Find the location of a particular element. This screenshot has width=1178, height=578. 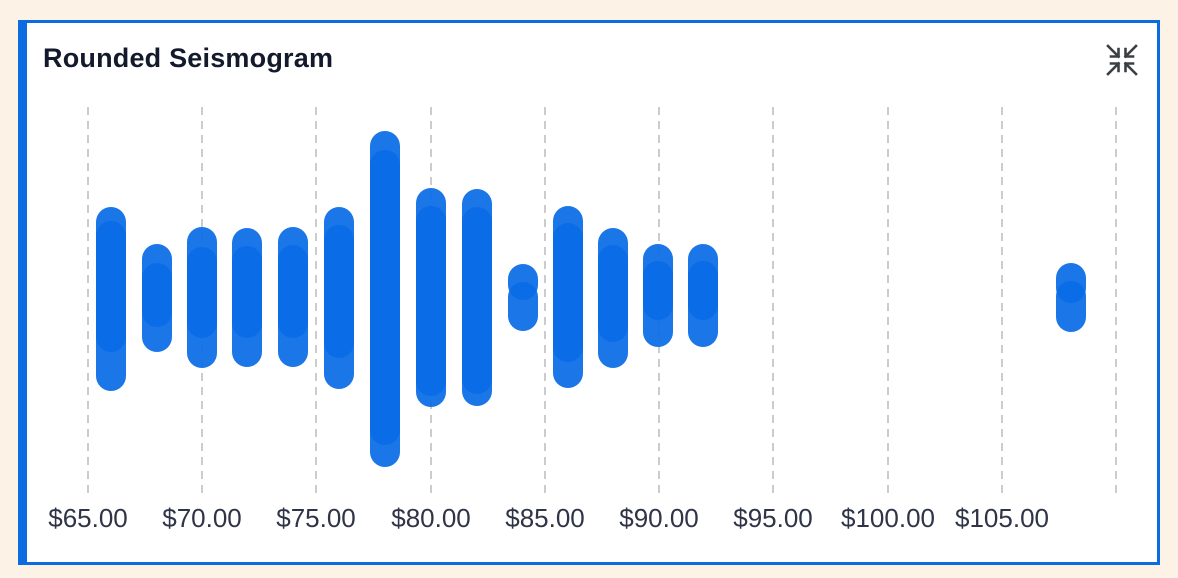

collapse-button is located at coordinates (1122, 60).